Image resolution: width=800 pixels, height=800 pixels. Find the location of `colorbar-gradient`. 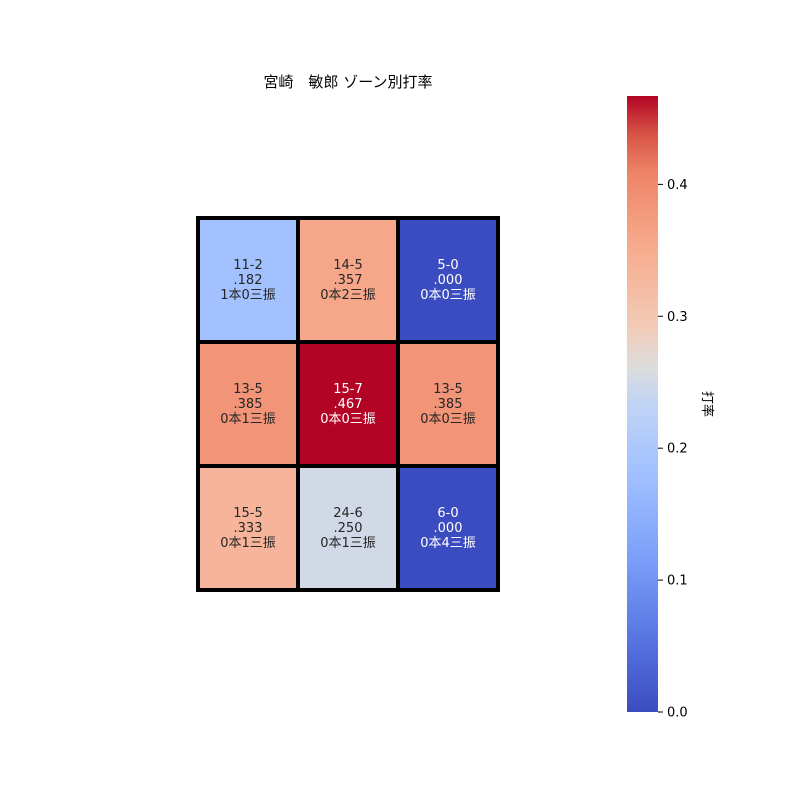

colorbar-gradient is located at coordinates (642, 404).